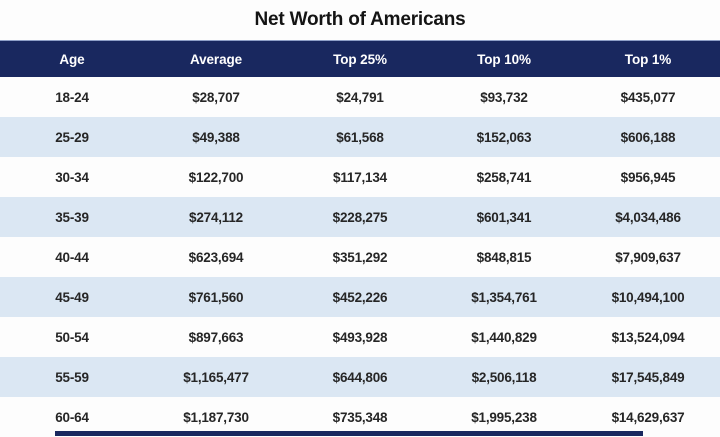 The image size is (720, 437). I want to click on value-cell: $14,629,637, so click(648, 417).